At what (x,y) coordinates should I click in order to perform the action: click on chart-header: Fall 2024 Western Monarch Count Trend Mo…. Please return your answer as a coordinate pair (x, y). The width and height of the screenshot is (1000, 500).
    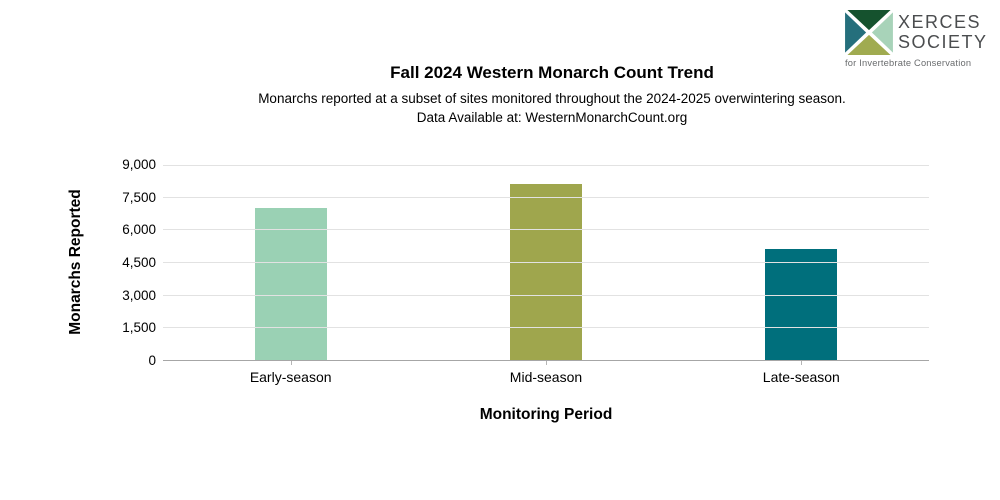
    Looking at the image, I should click on (552, 93).